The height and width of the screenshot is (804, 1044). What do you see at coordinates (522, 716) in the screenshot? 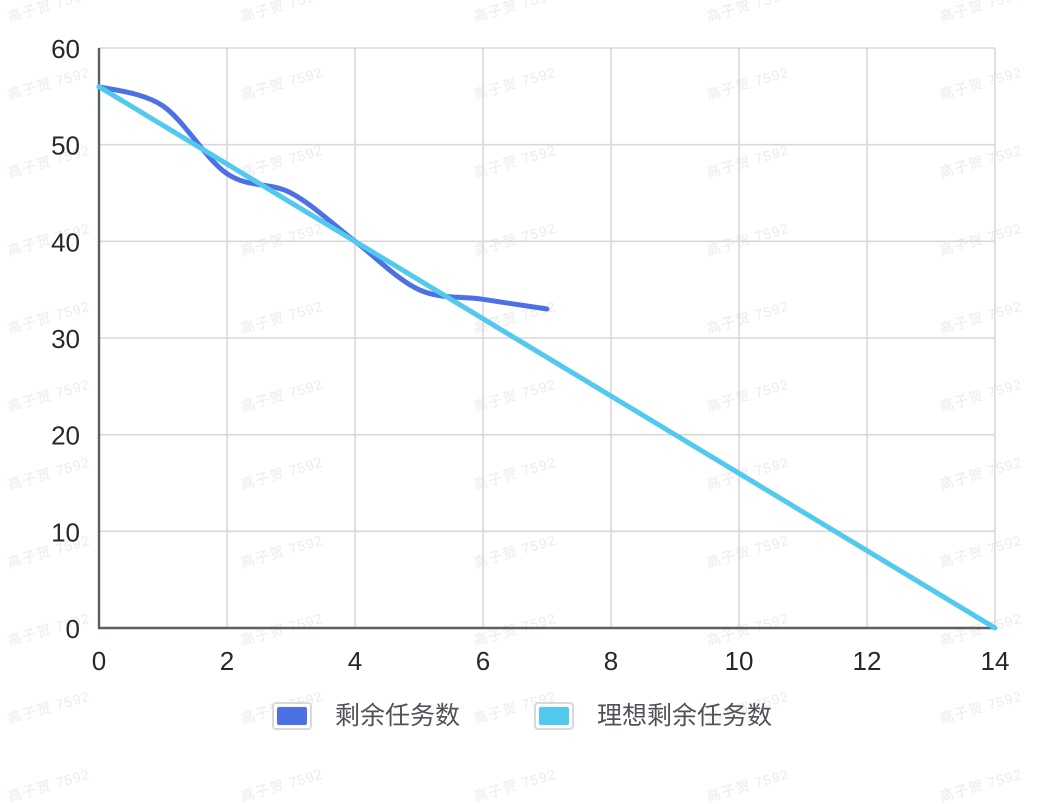
I see `chart-legend: 剩余任务数 理想剩余任务数` at bounding box center [522, 716].